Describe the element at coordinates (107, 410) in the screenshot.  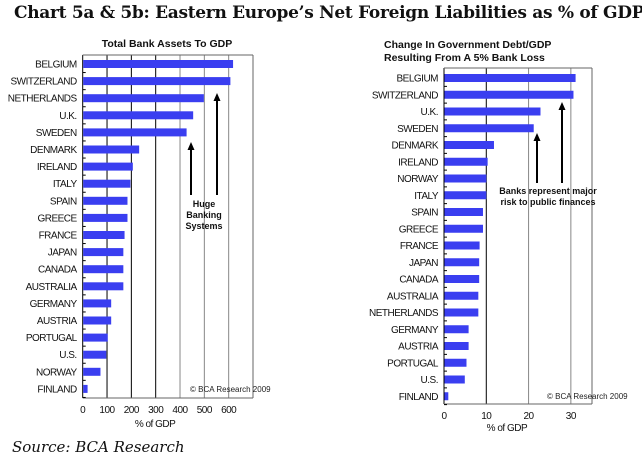
I see `x-tick-label: 100` at that location.